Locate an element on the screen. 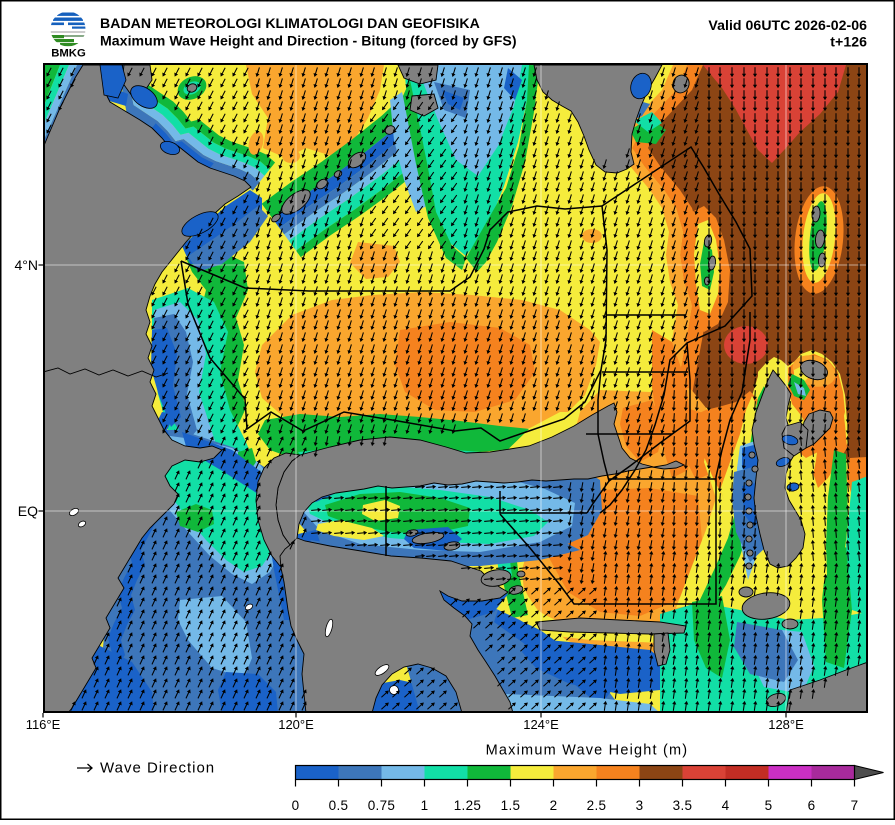 Image resolution: width=895 pixels, height=825 pixels. svg-text: BMKG is located at coordinates (68, 54).